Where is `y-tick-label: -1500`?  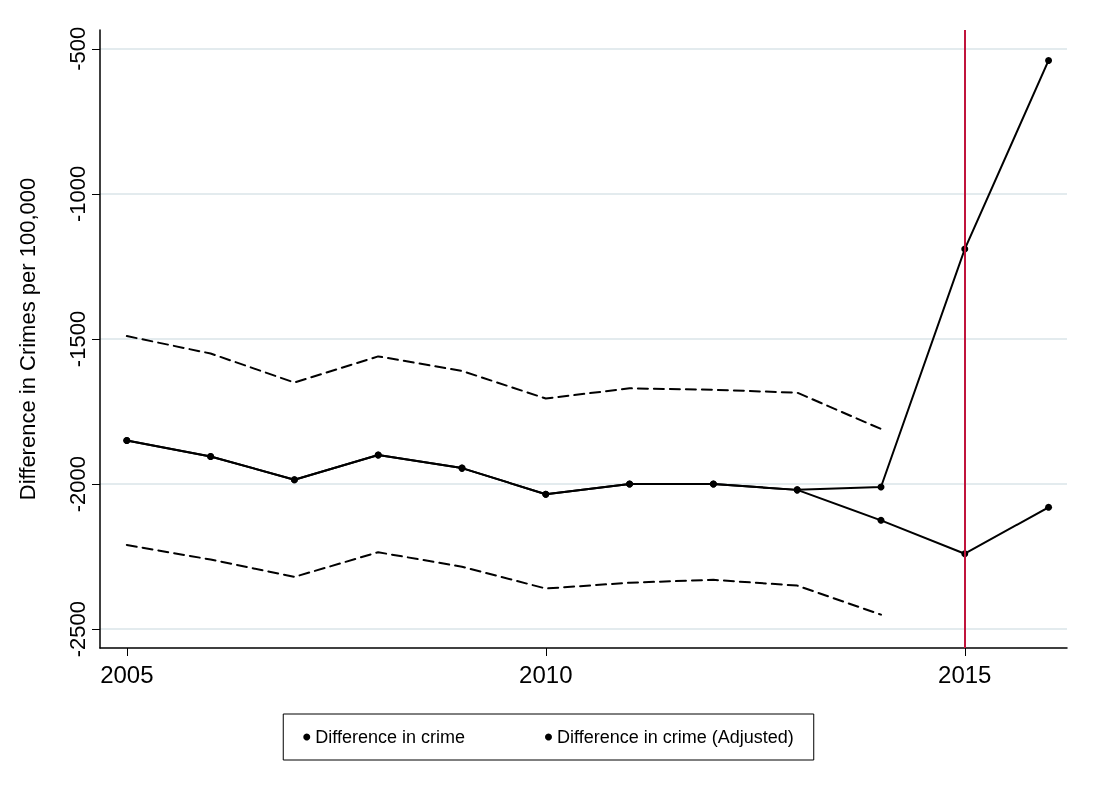 y-tick-label: -1500 is located at coordinates (77, 339).